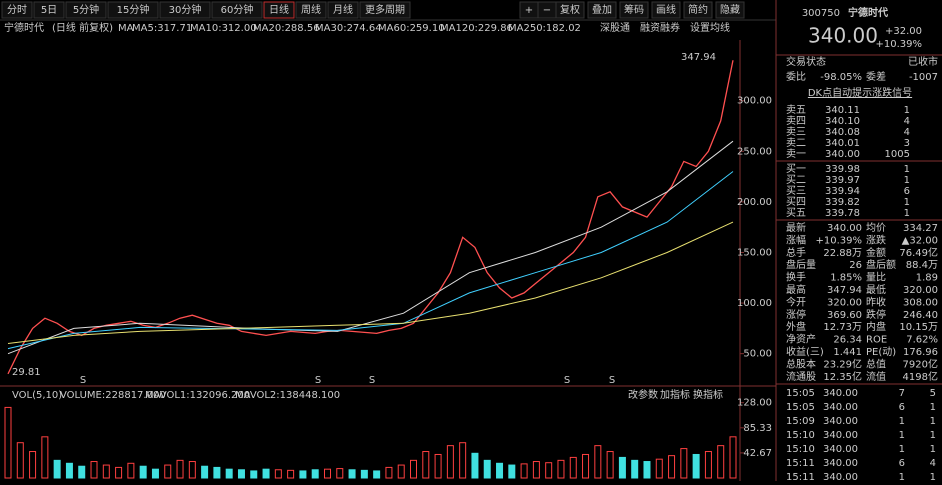  Describe the element at coordinates (876, 289) in the screenshot. I see `stat-label: 最低` at that location.